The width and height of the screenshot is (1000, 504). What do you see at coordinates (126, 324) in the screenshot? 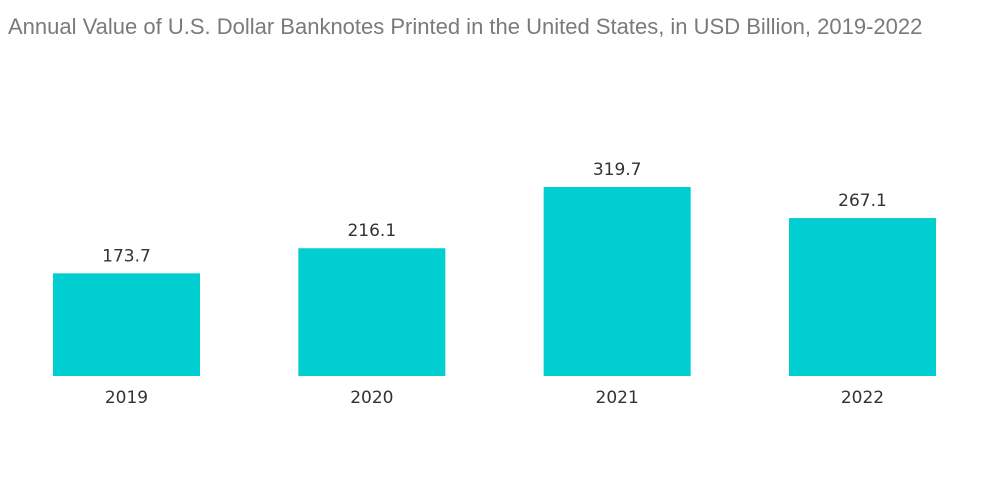
I see `bar-2019` at bounding box center [126, 324].